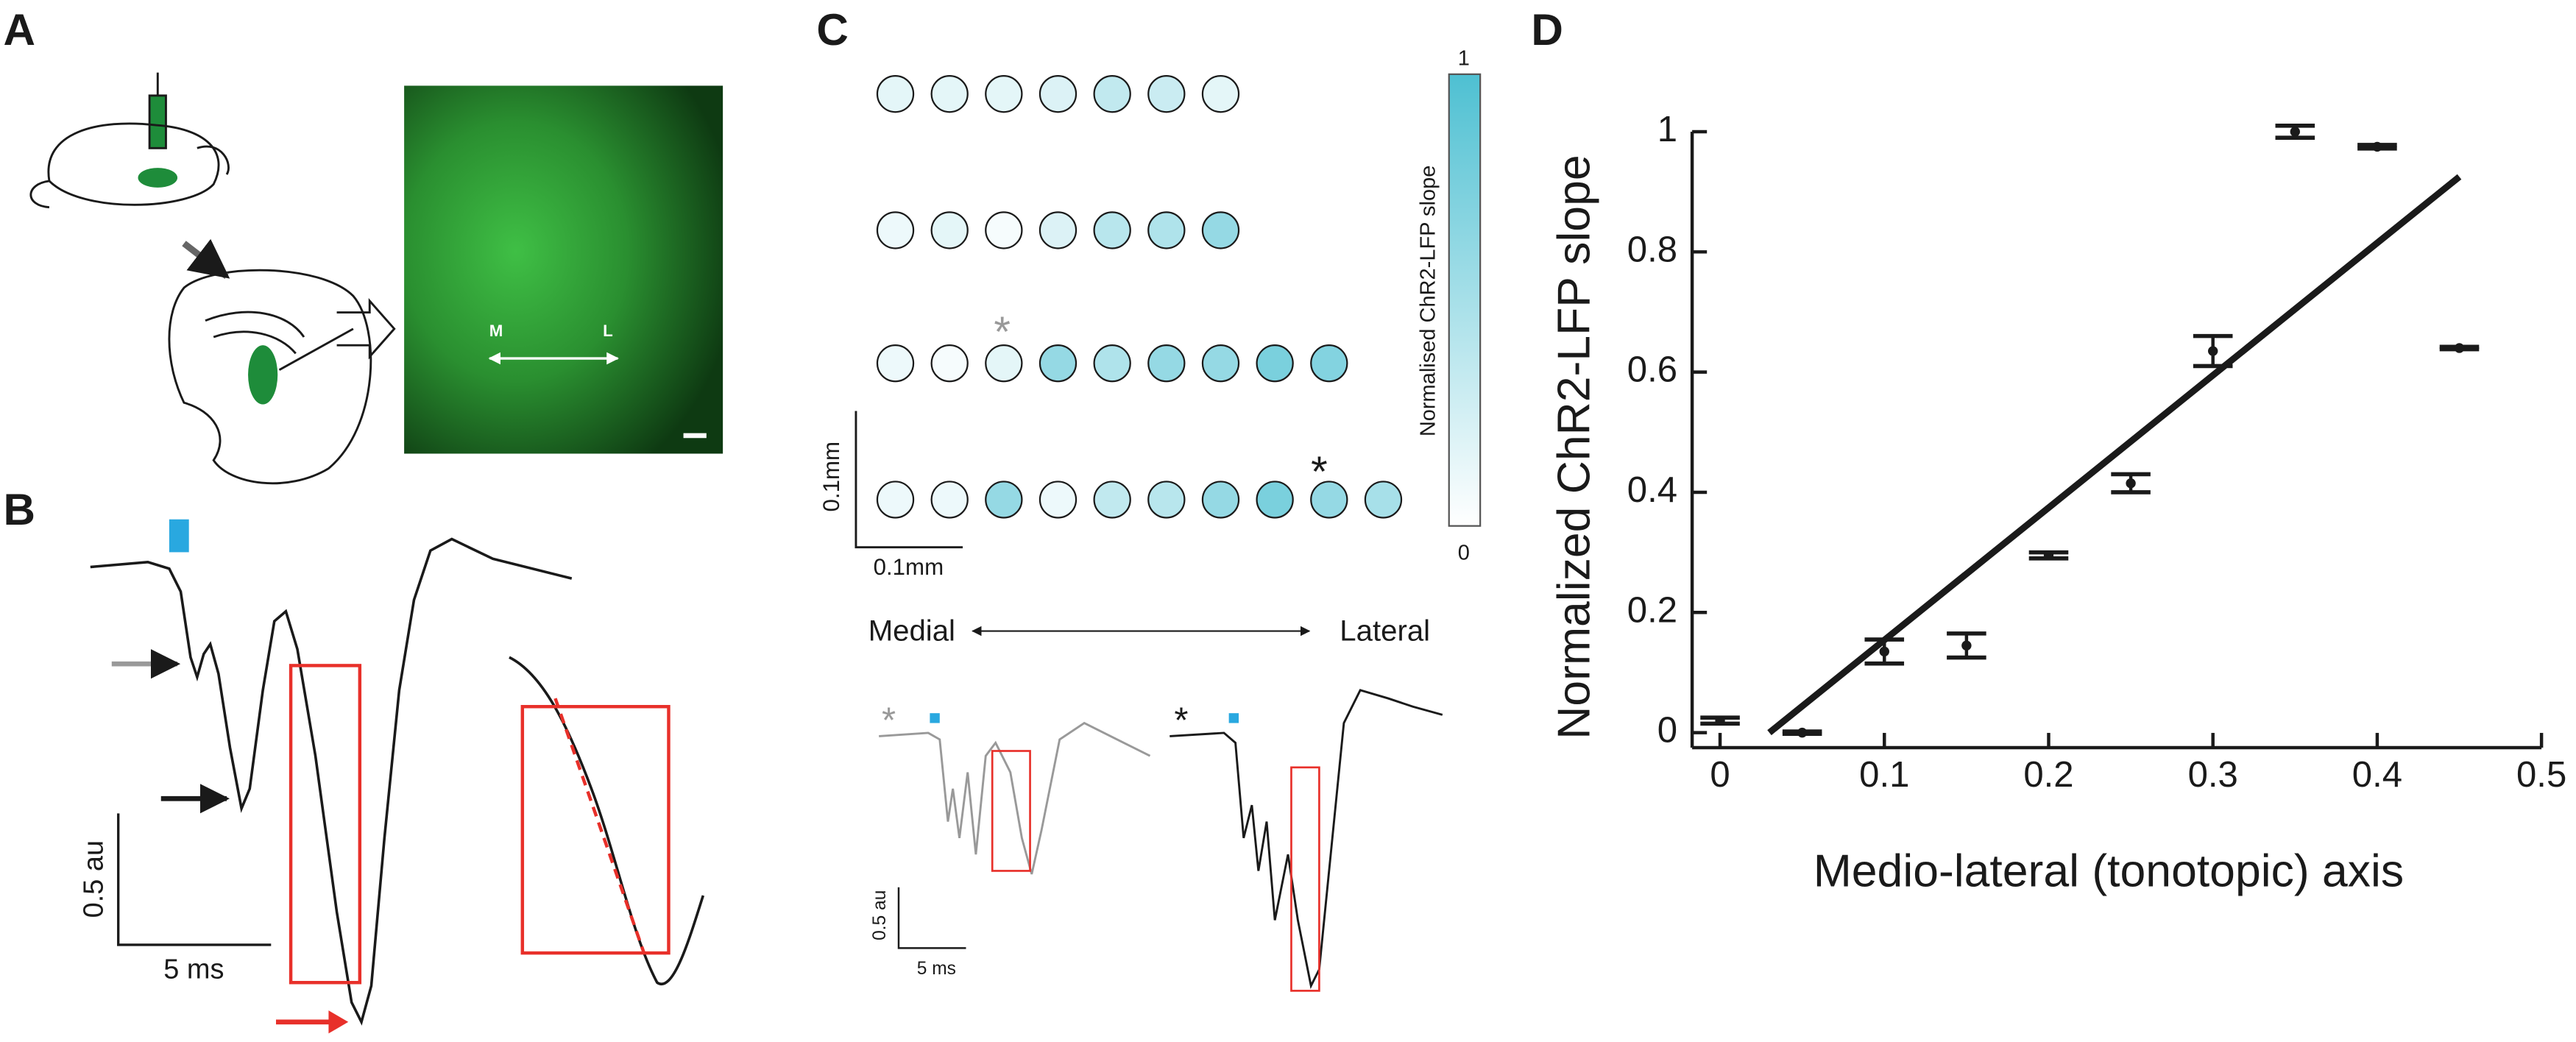  What do you see at coordinates (1652, 249) in the screenshot?
I see `y-tick-label: 0.8` at bounding box center [1652, 249].